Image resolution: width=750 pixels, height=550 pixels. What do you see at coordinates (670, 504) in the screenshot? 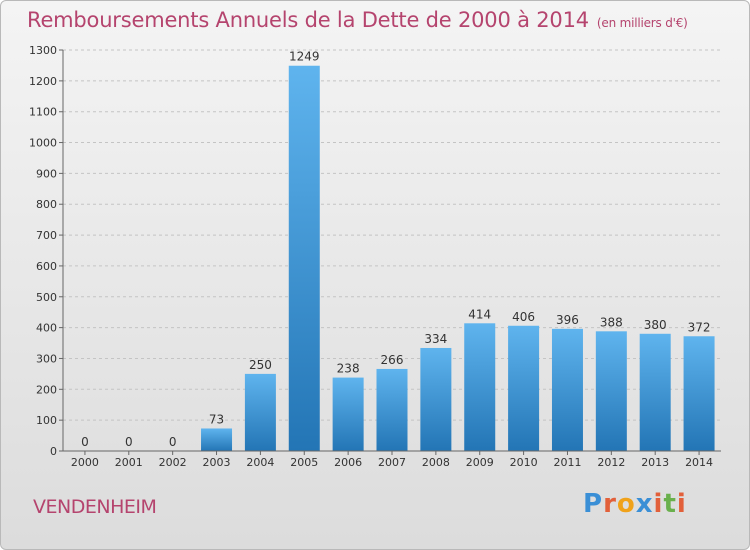
I see `logo-letter: t` at bounding box center [670, 504].